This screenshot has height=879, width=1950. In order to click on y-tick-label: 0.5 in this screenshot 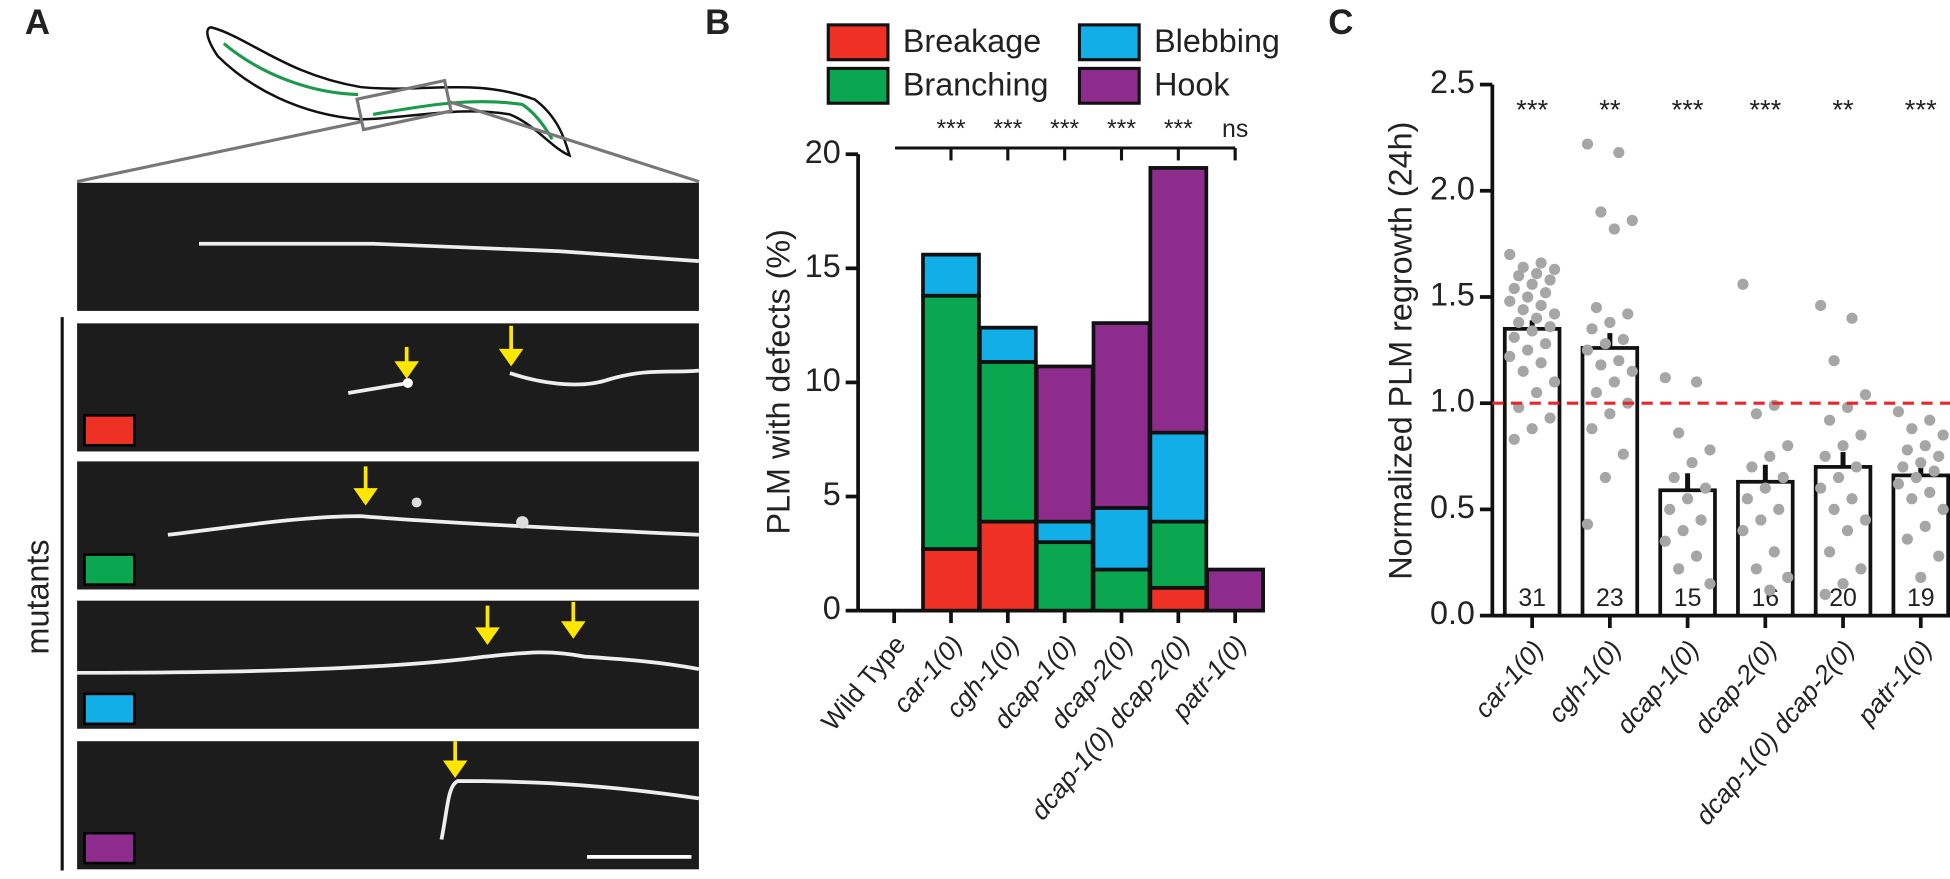, I will do `click(1452, 507)`.